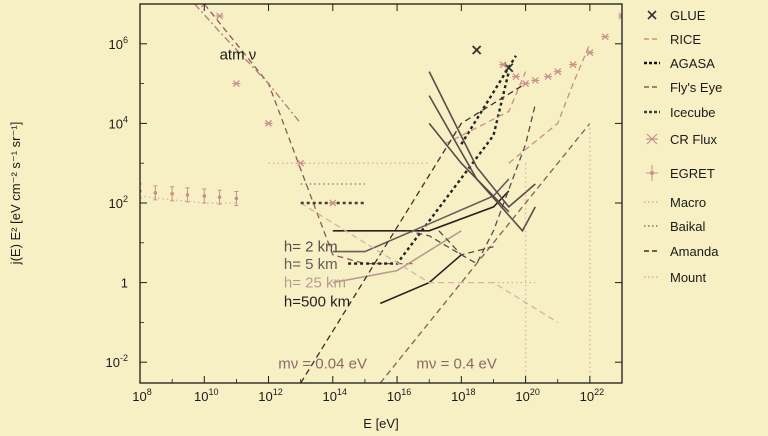 Image resolution: width=768 pixels, height=436 pixels. I want to click on legend-label: Macro, so click(688, 202).